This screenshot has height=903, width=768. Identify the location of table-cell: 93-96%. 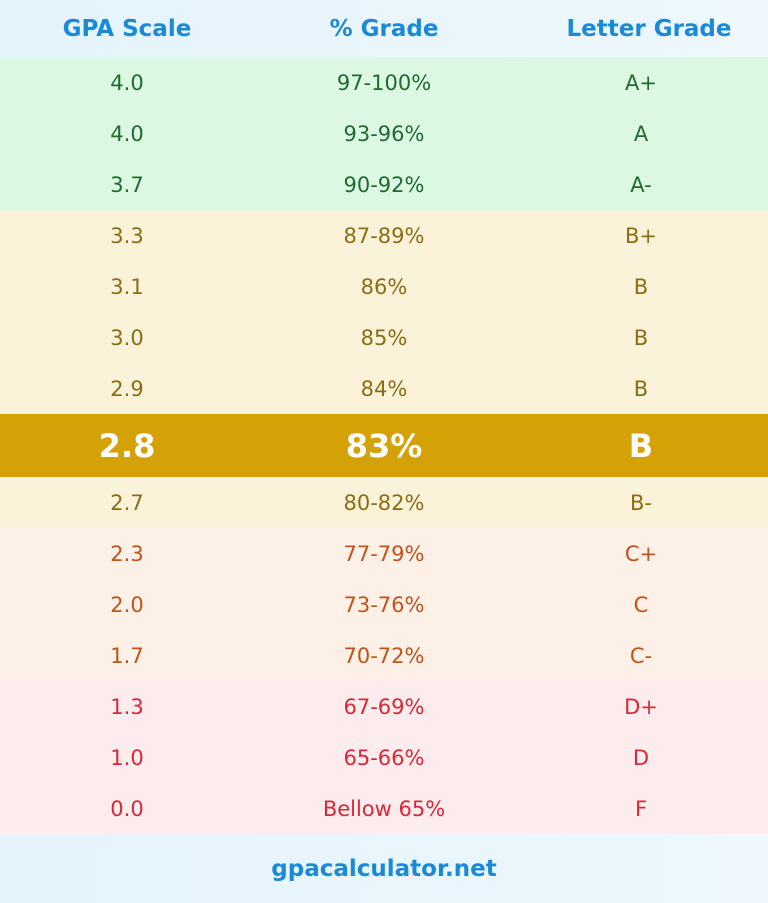
(384, 133).